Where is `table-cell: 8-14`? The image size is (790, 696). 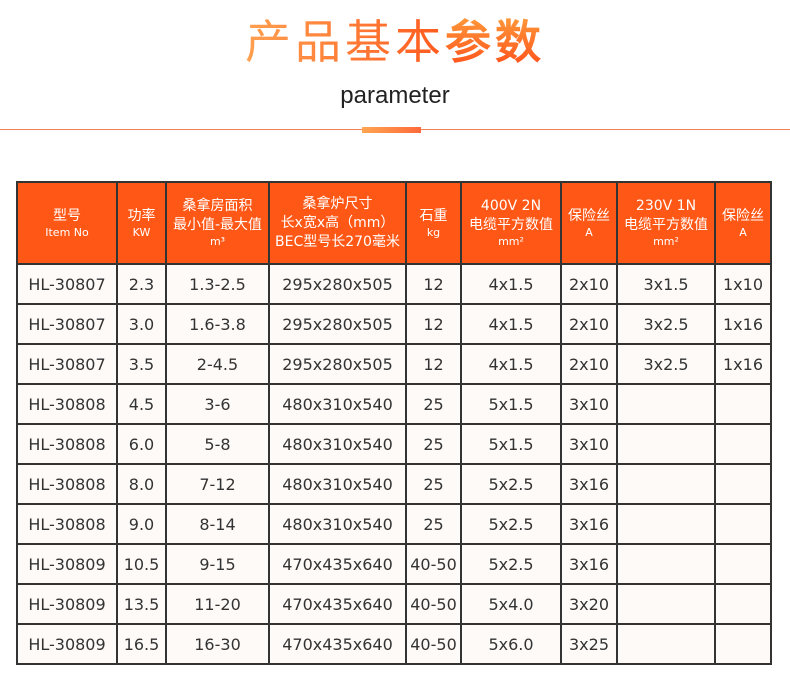 table-cell: 8-14 is located at coordinates (217, 524).